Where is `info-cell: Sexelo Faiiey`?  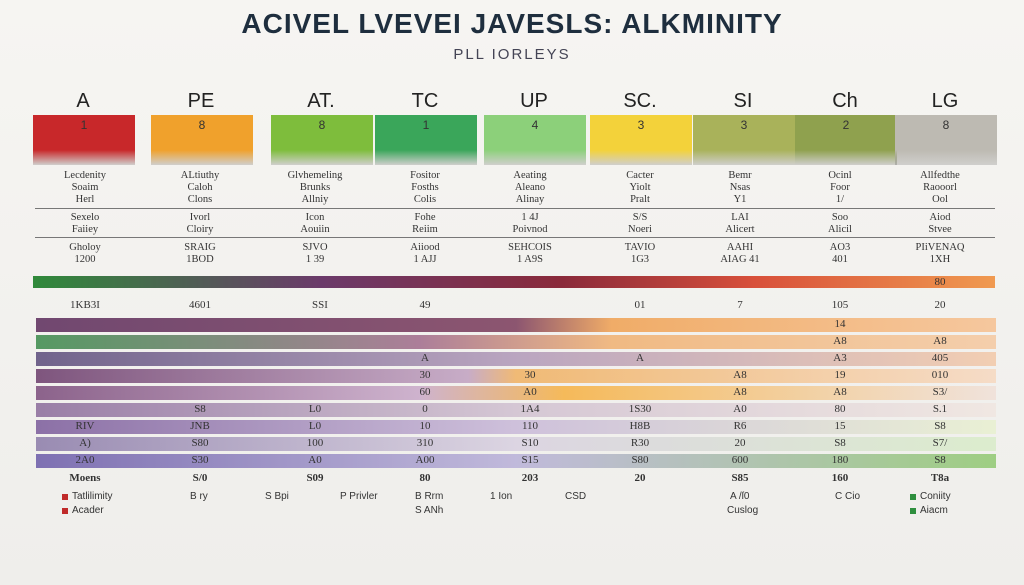
info-cell: Sexelo Faiiey is located at coordinates (85, 224).